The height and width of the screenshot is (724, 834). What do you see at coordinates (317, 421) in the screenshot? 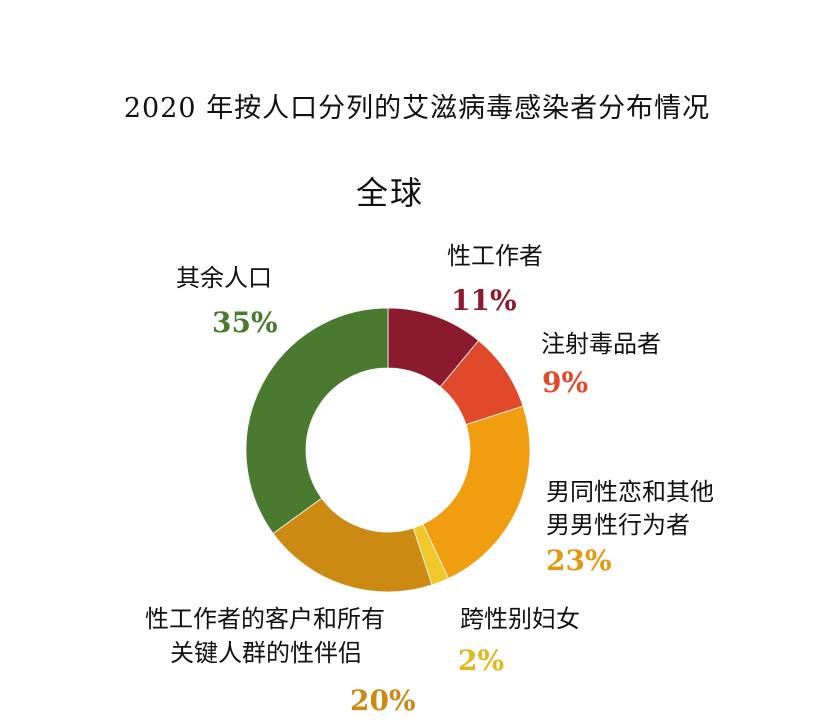
I see `slice-rest-population` at bounding box center [317, 421].